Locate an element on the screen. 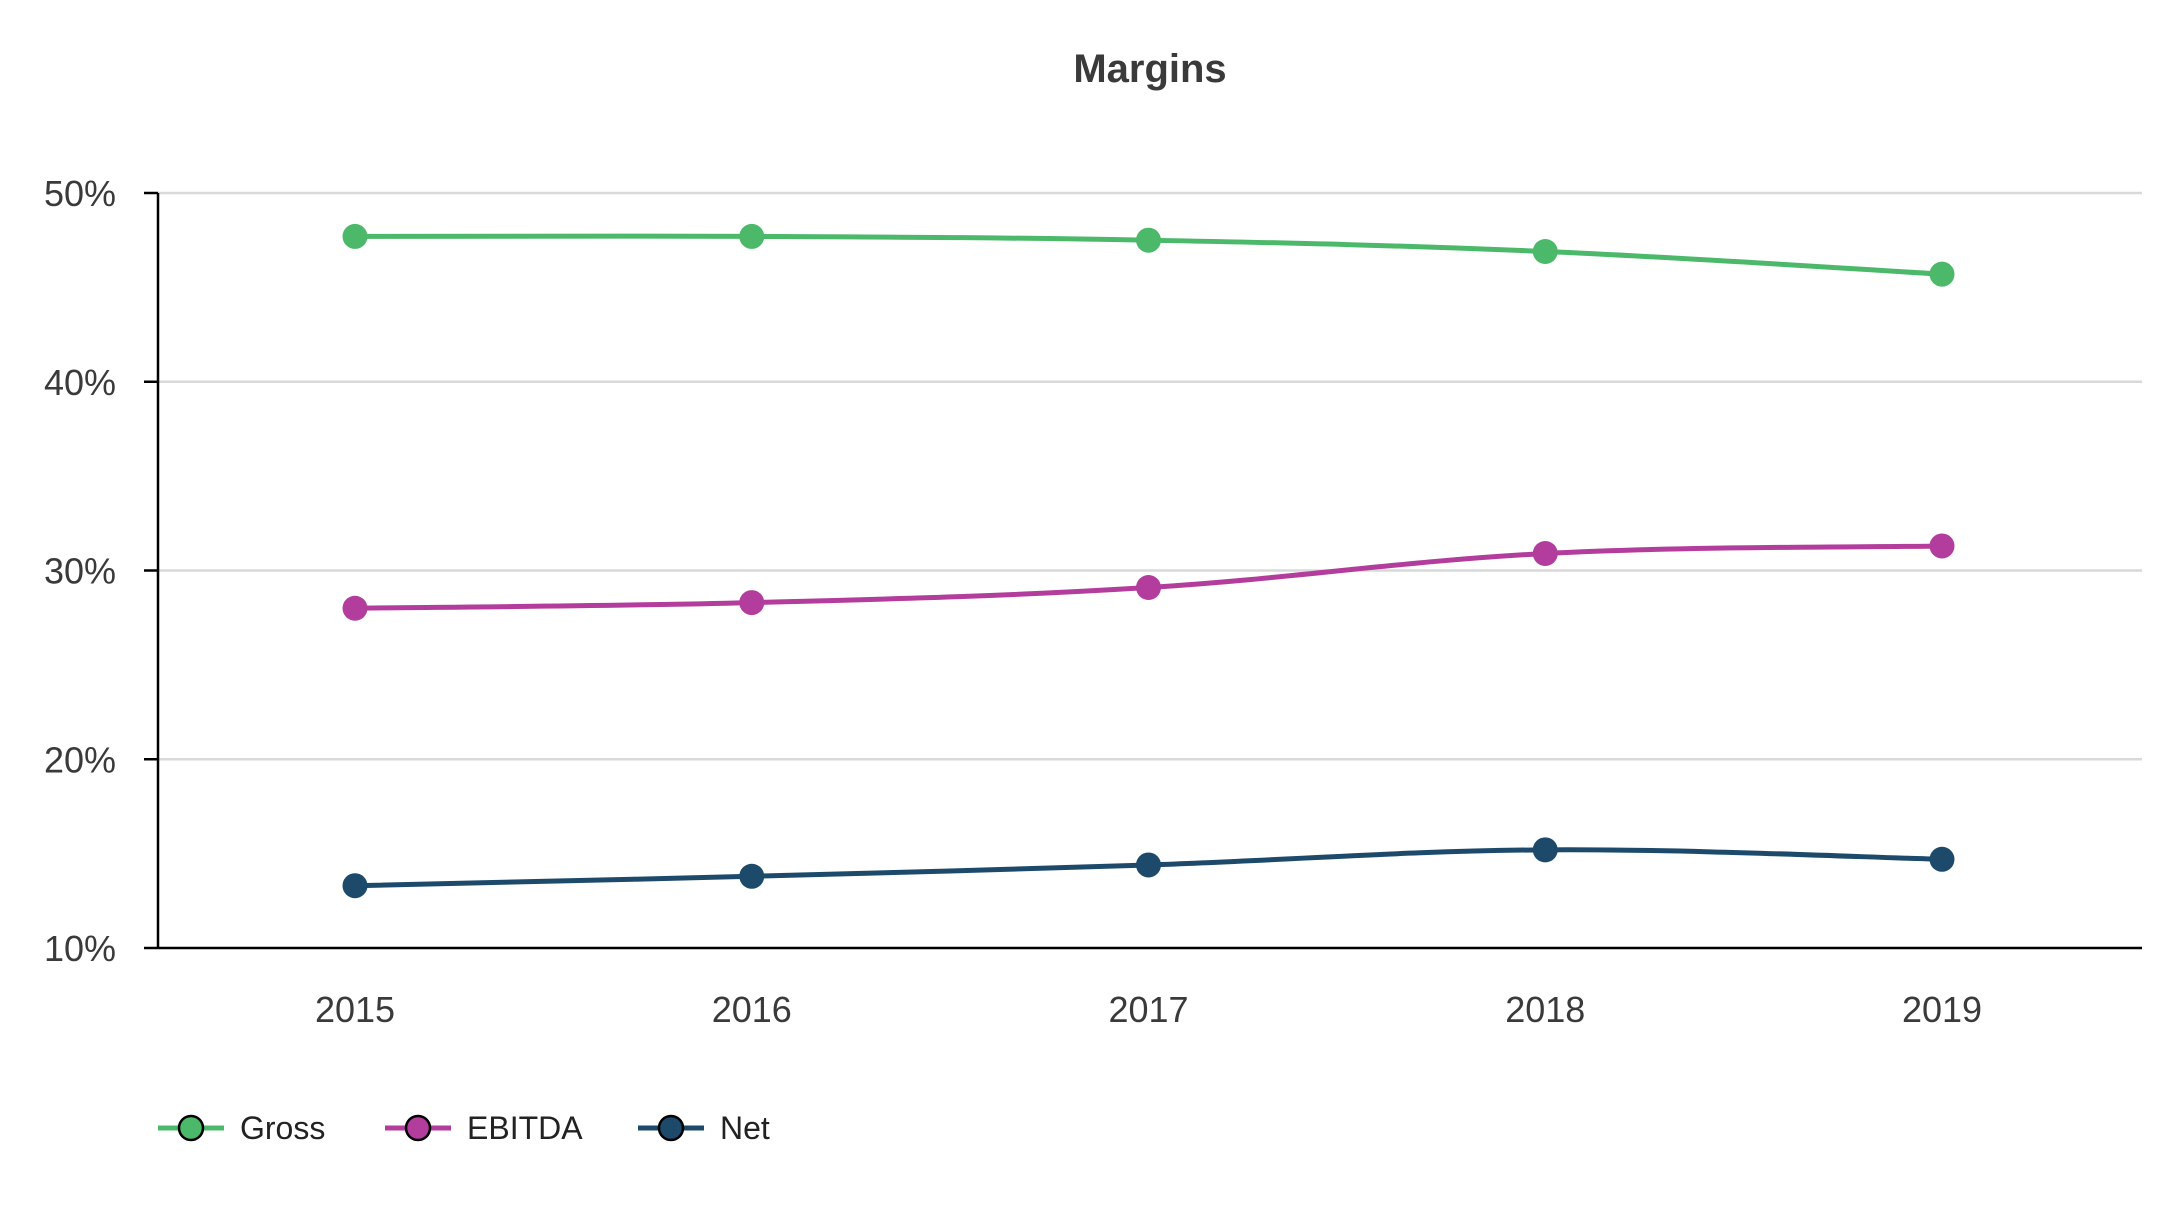  y-tick-label: 10% is located at coordinates (80, 948).